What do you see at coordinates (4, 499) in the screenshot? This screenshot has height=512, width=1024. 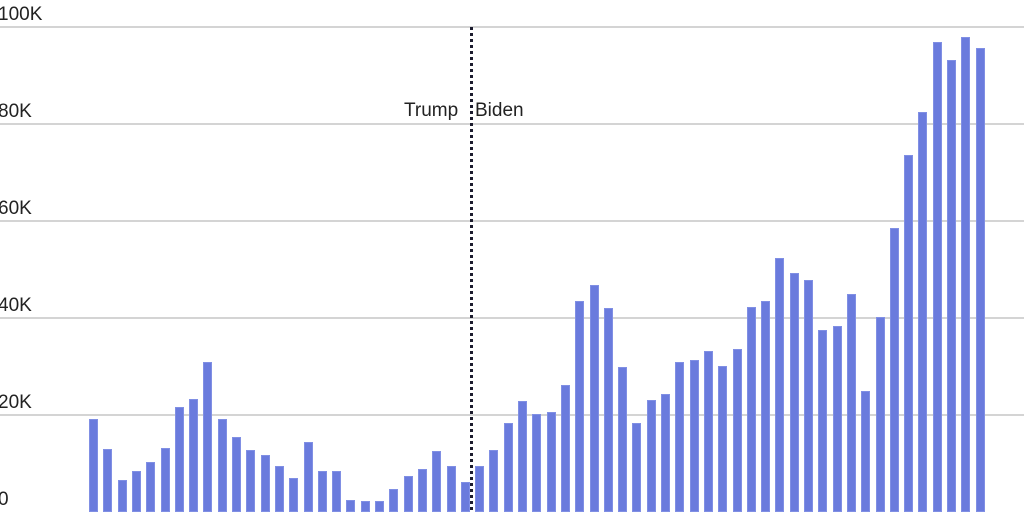 I see `y-tick-label: 0` at bounding box center [4, 499].